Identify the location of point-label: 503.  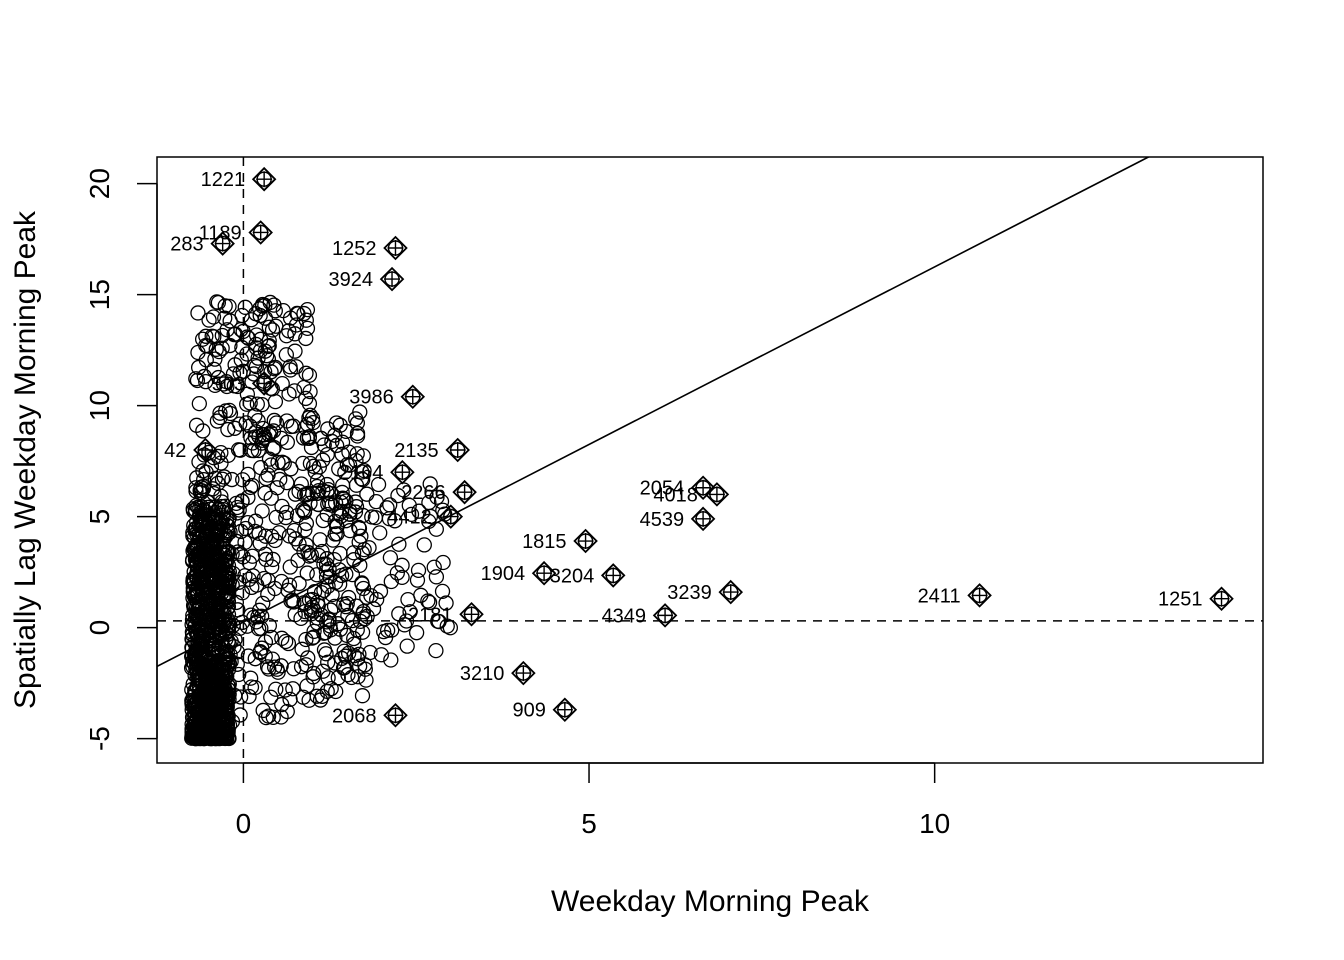
(228, 384).